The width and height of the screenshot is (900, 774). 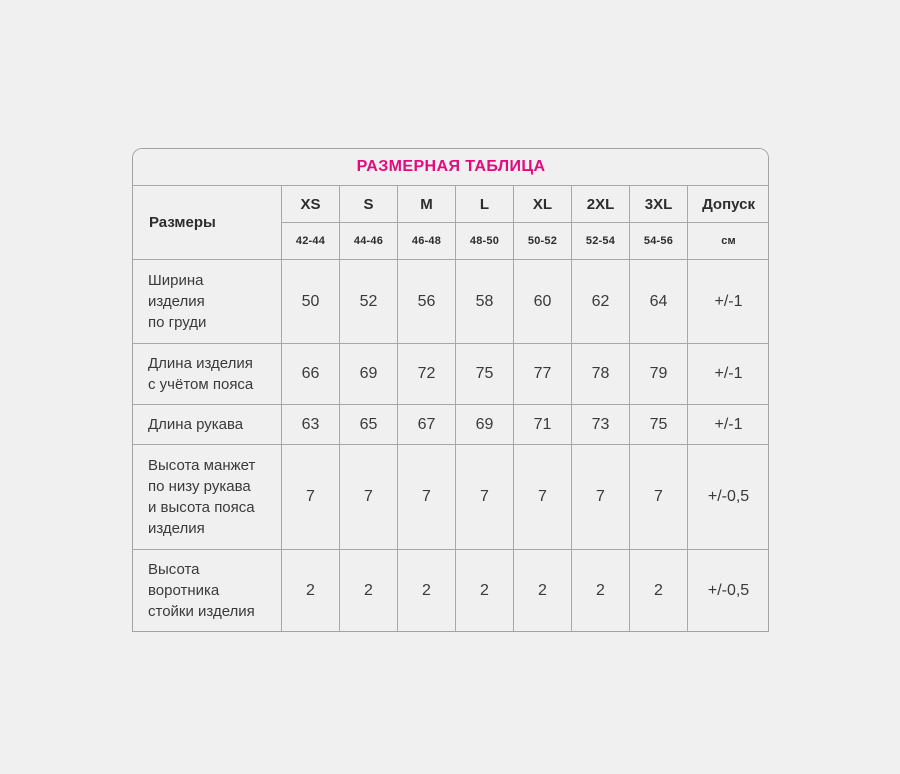 I want to click on size-value: 65, so click(x=368, y=424).